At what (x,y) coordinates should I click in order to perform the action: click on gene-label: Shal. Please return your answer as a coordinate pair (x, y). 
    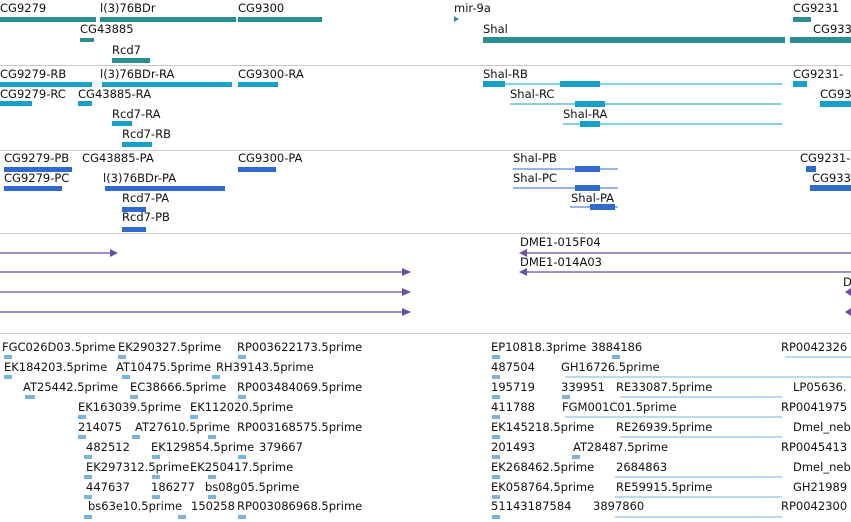
    Looking at the image, I should click on (495, 29).